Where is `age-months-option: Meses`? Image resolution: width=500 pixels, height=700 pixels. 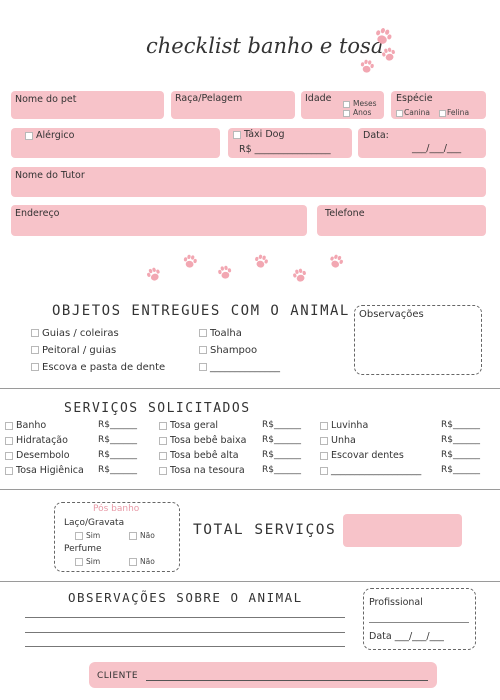 age-months-option: Meses is located at coordinates (360, 103).